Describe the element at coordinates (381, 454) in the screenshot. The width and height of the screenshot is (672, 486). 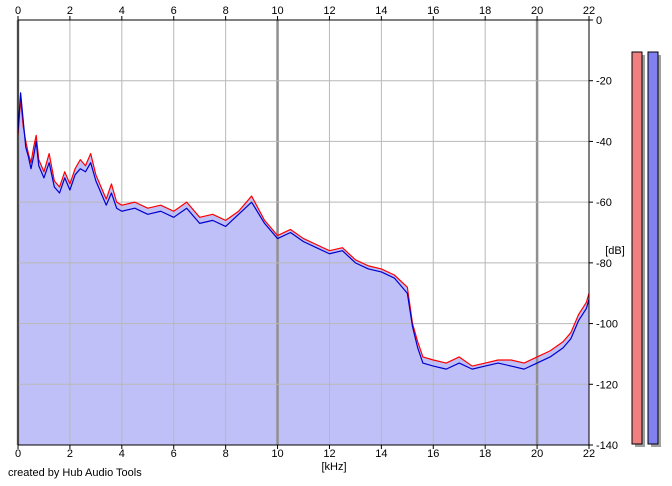
I see `x-tick-label-bottom: 14` at that location.